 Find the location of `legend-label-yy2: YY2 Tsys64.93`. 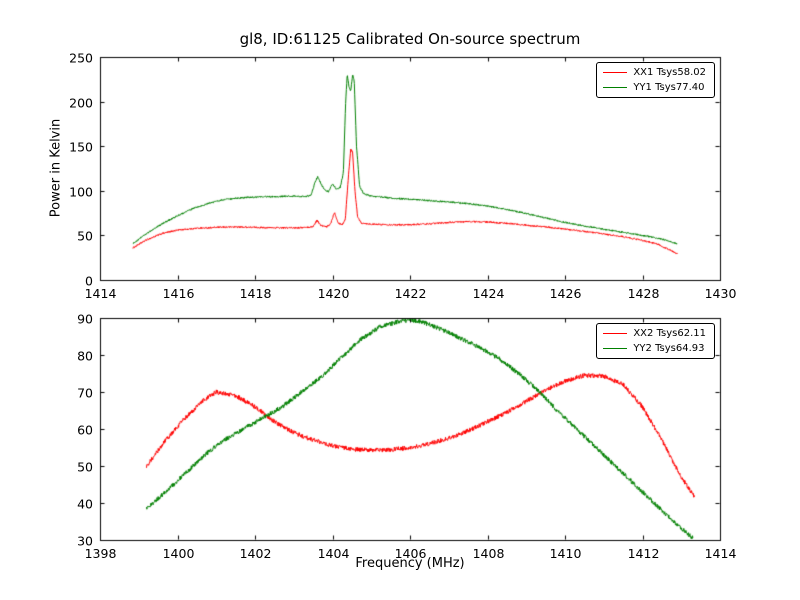

legend-label-yy2: YY2 Tsys64.93 is located at coordinates (669, 348).